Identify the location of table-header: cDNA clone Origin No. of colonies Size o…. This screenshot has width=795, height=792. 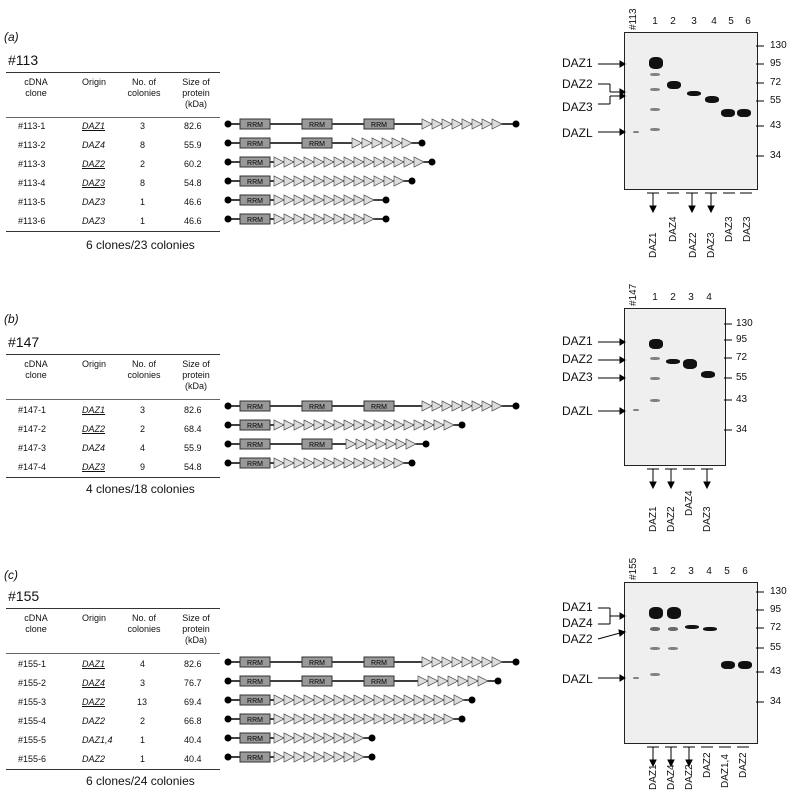
(113, 631).